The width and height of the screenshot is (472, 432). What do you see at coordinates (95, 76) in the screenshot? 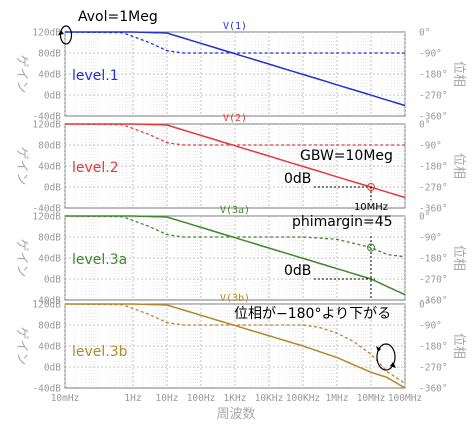
I see `level-label: level.1` at bounding box center [95, 76].